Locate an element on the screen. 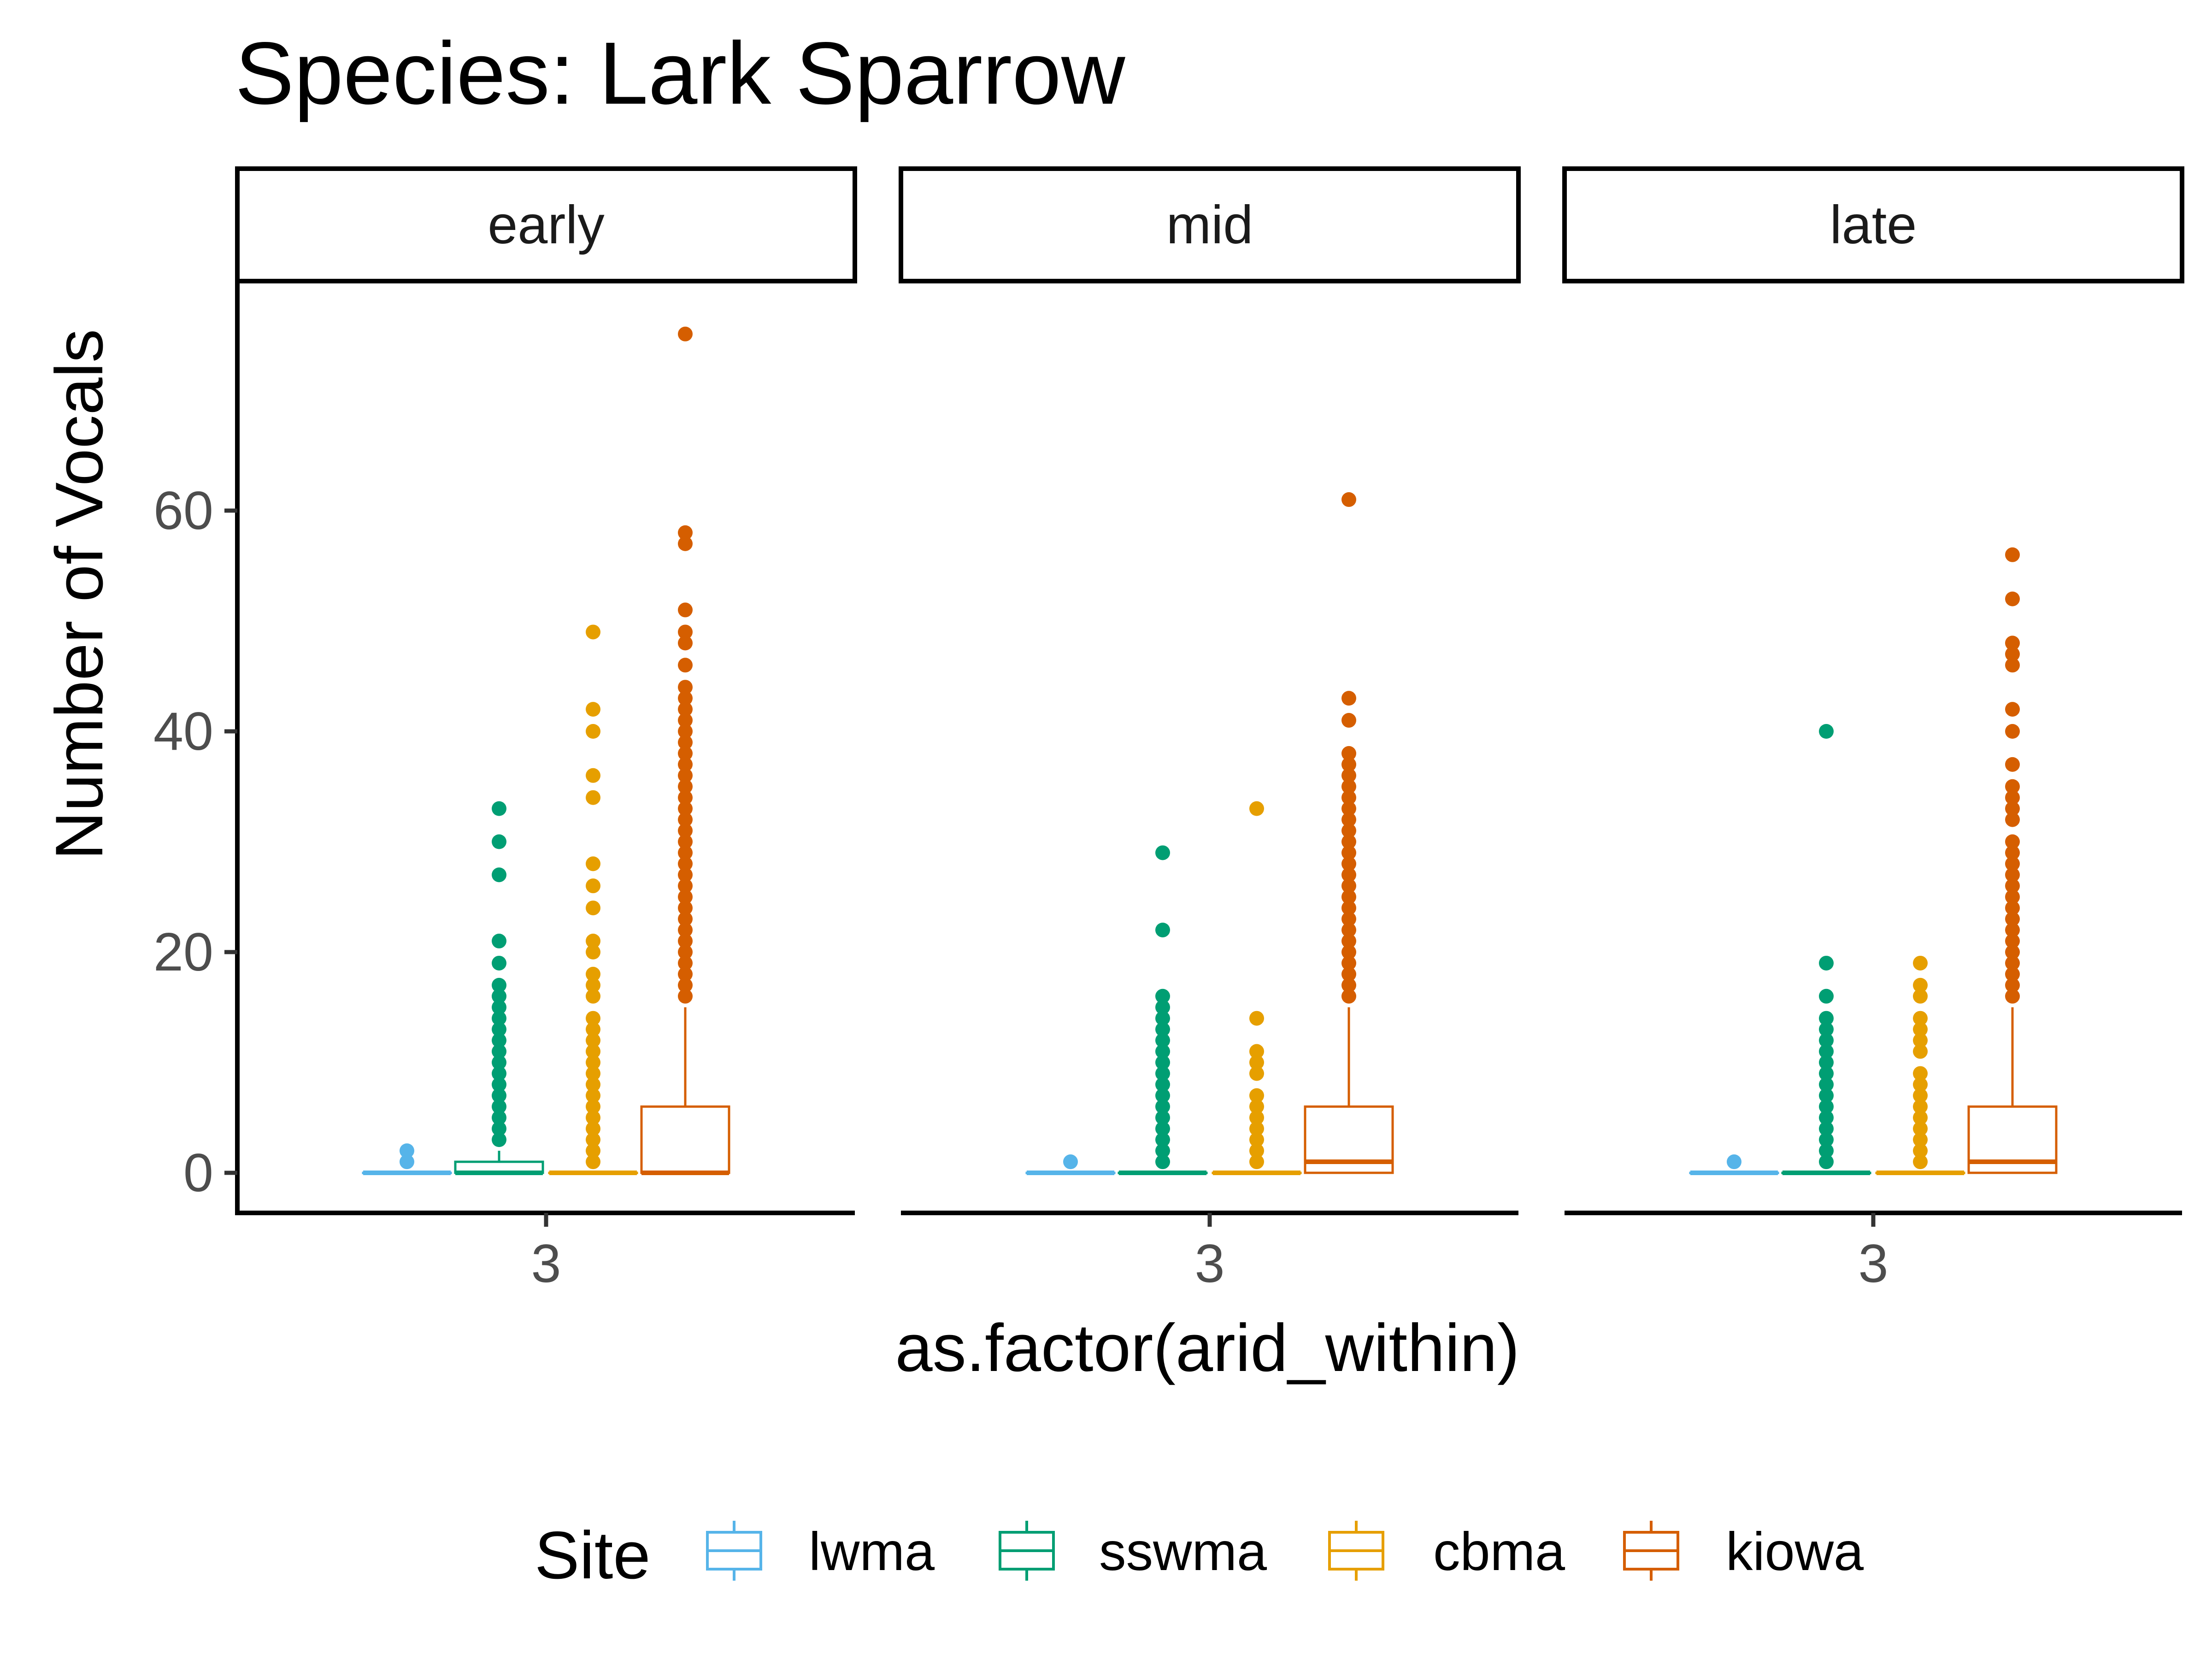 The image size is (2212, 1659). legend-title: Site is located at coordinates (593, 1555).